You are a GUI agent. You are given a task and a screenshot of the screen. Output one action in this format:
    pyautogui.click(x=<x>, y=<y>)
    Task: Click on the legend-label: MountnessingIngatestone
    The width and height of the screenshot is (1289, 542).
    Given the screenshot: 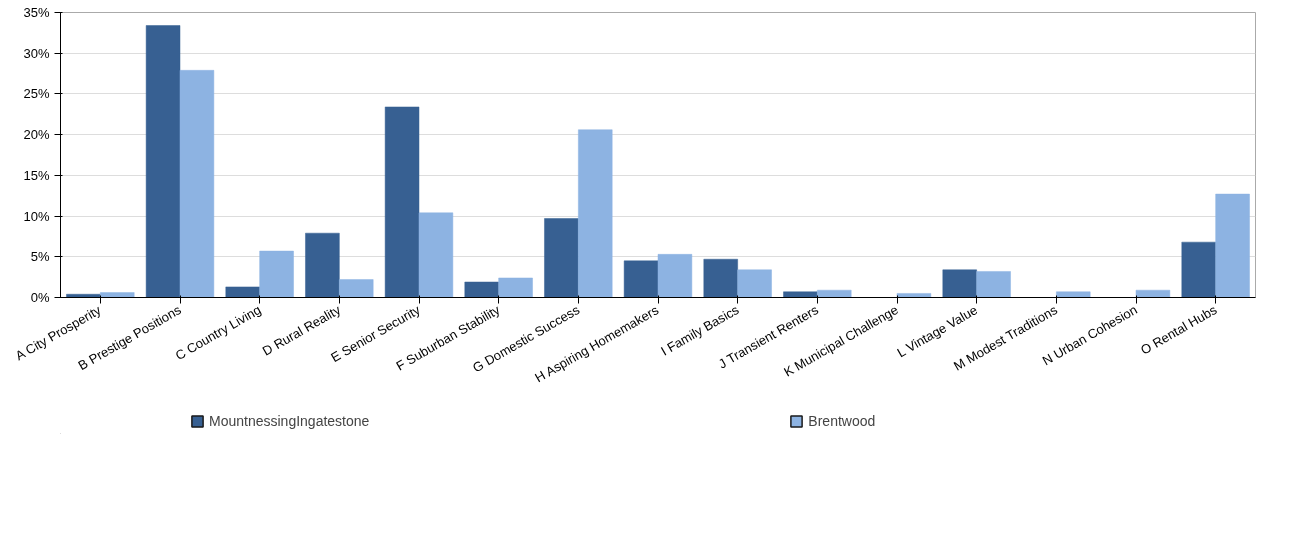 What is the action you would take?
    pyautogui.click(x=289, y=421)
    